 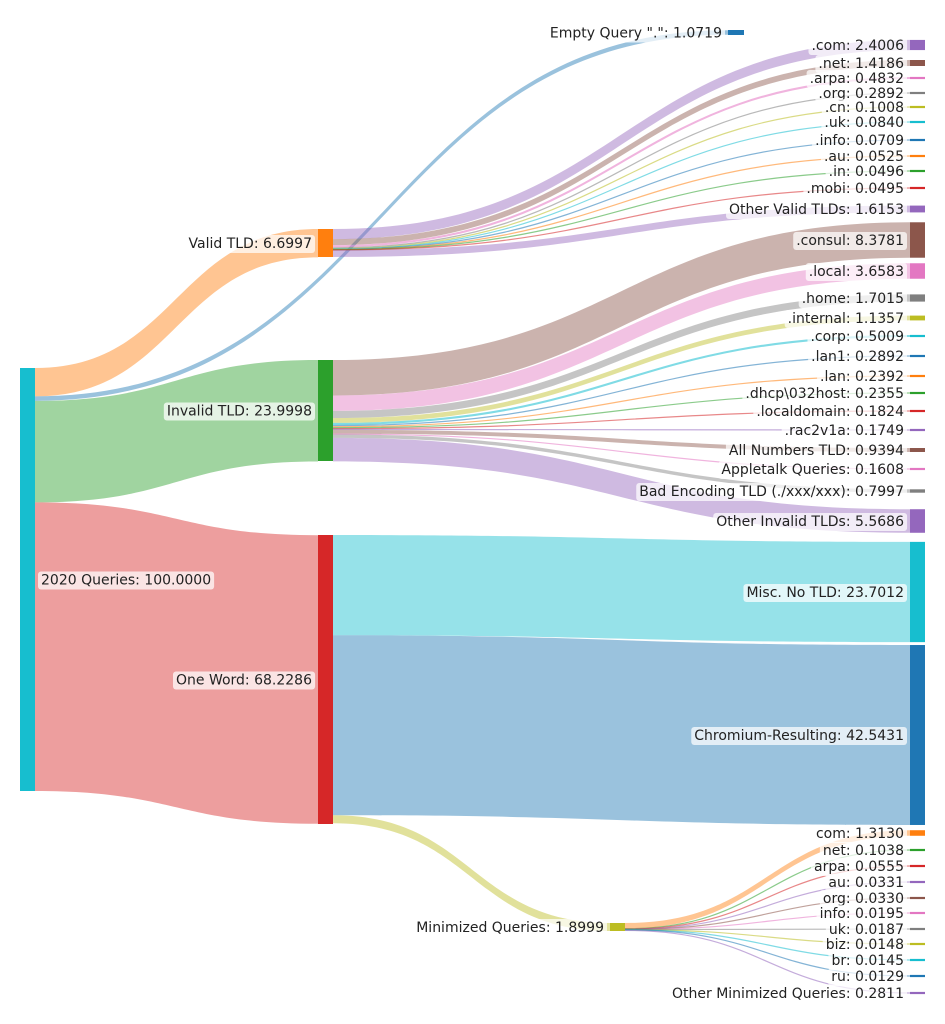 What do you see at coordinates (824, 394) in the screenshot?
I see `node-label-text: .dhcp\032host: 0.2355` at bounding box center [824, 394].